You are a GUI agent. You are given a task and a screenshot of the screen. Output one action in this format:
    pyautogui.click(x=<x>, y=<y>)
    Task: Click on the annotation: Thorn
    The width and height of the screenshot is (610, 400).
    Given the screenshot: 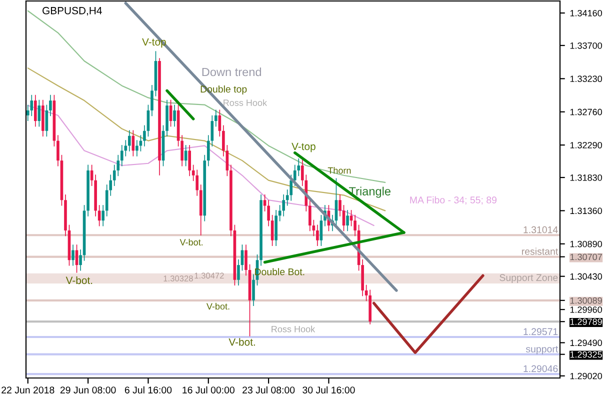 What is the action you would take?
    pyautogui.click(x=339, y=170)
    